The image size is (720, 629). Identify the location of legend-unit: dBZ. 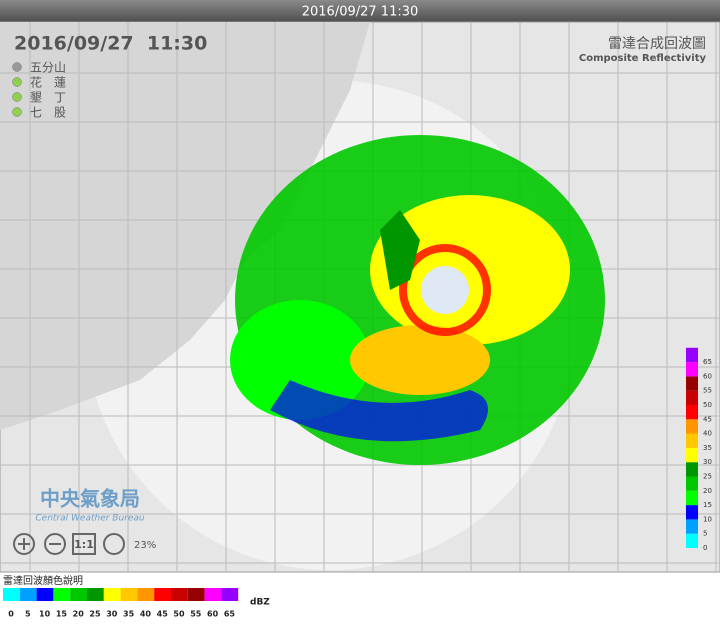
(260, 603).